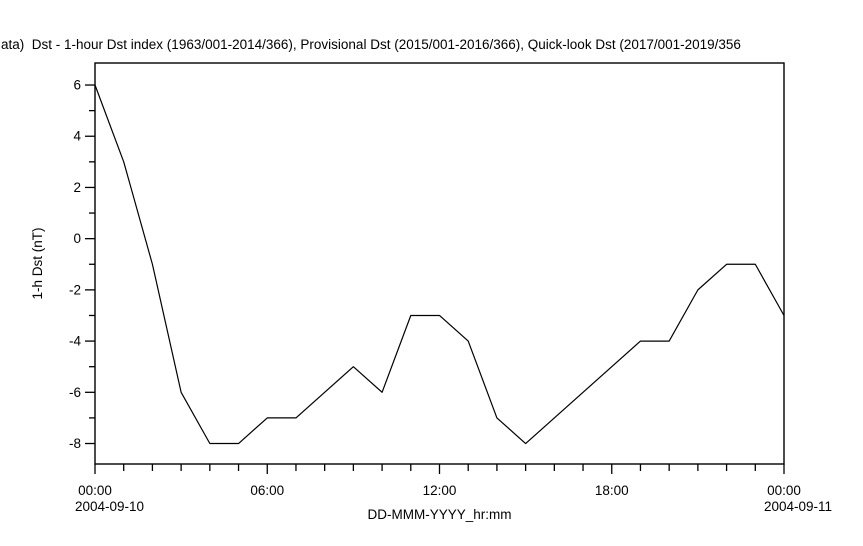 The height and width of the screenshot is (546, 863). I want to click on x-axis-label: DD-MMM-YYYY_hr:mm, so click(440, 514).